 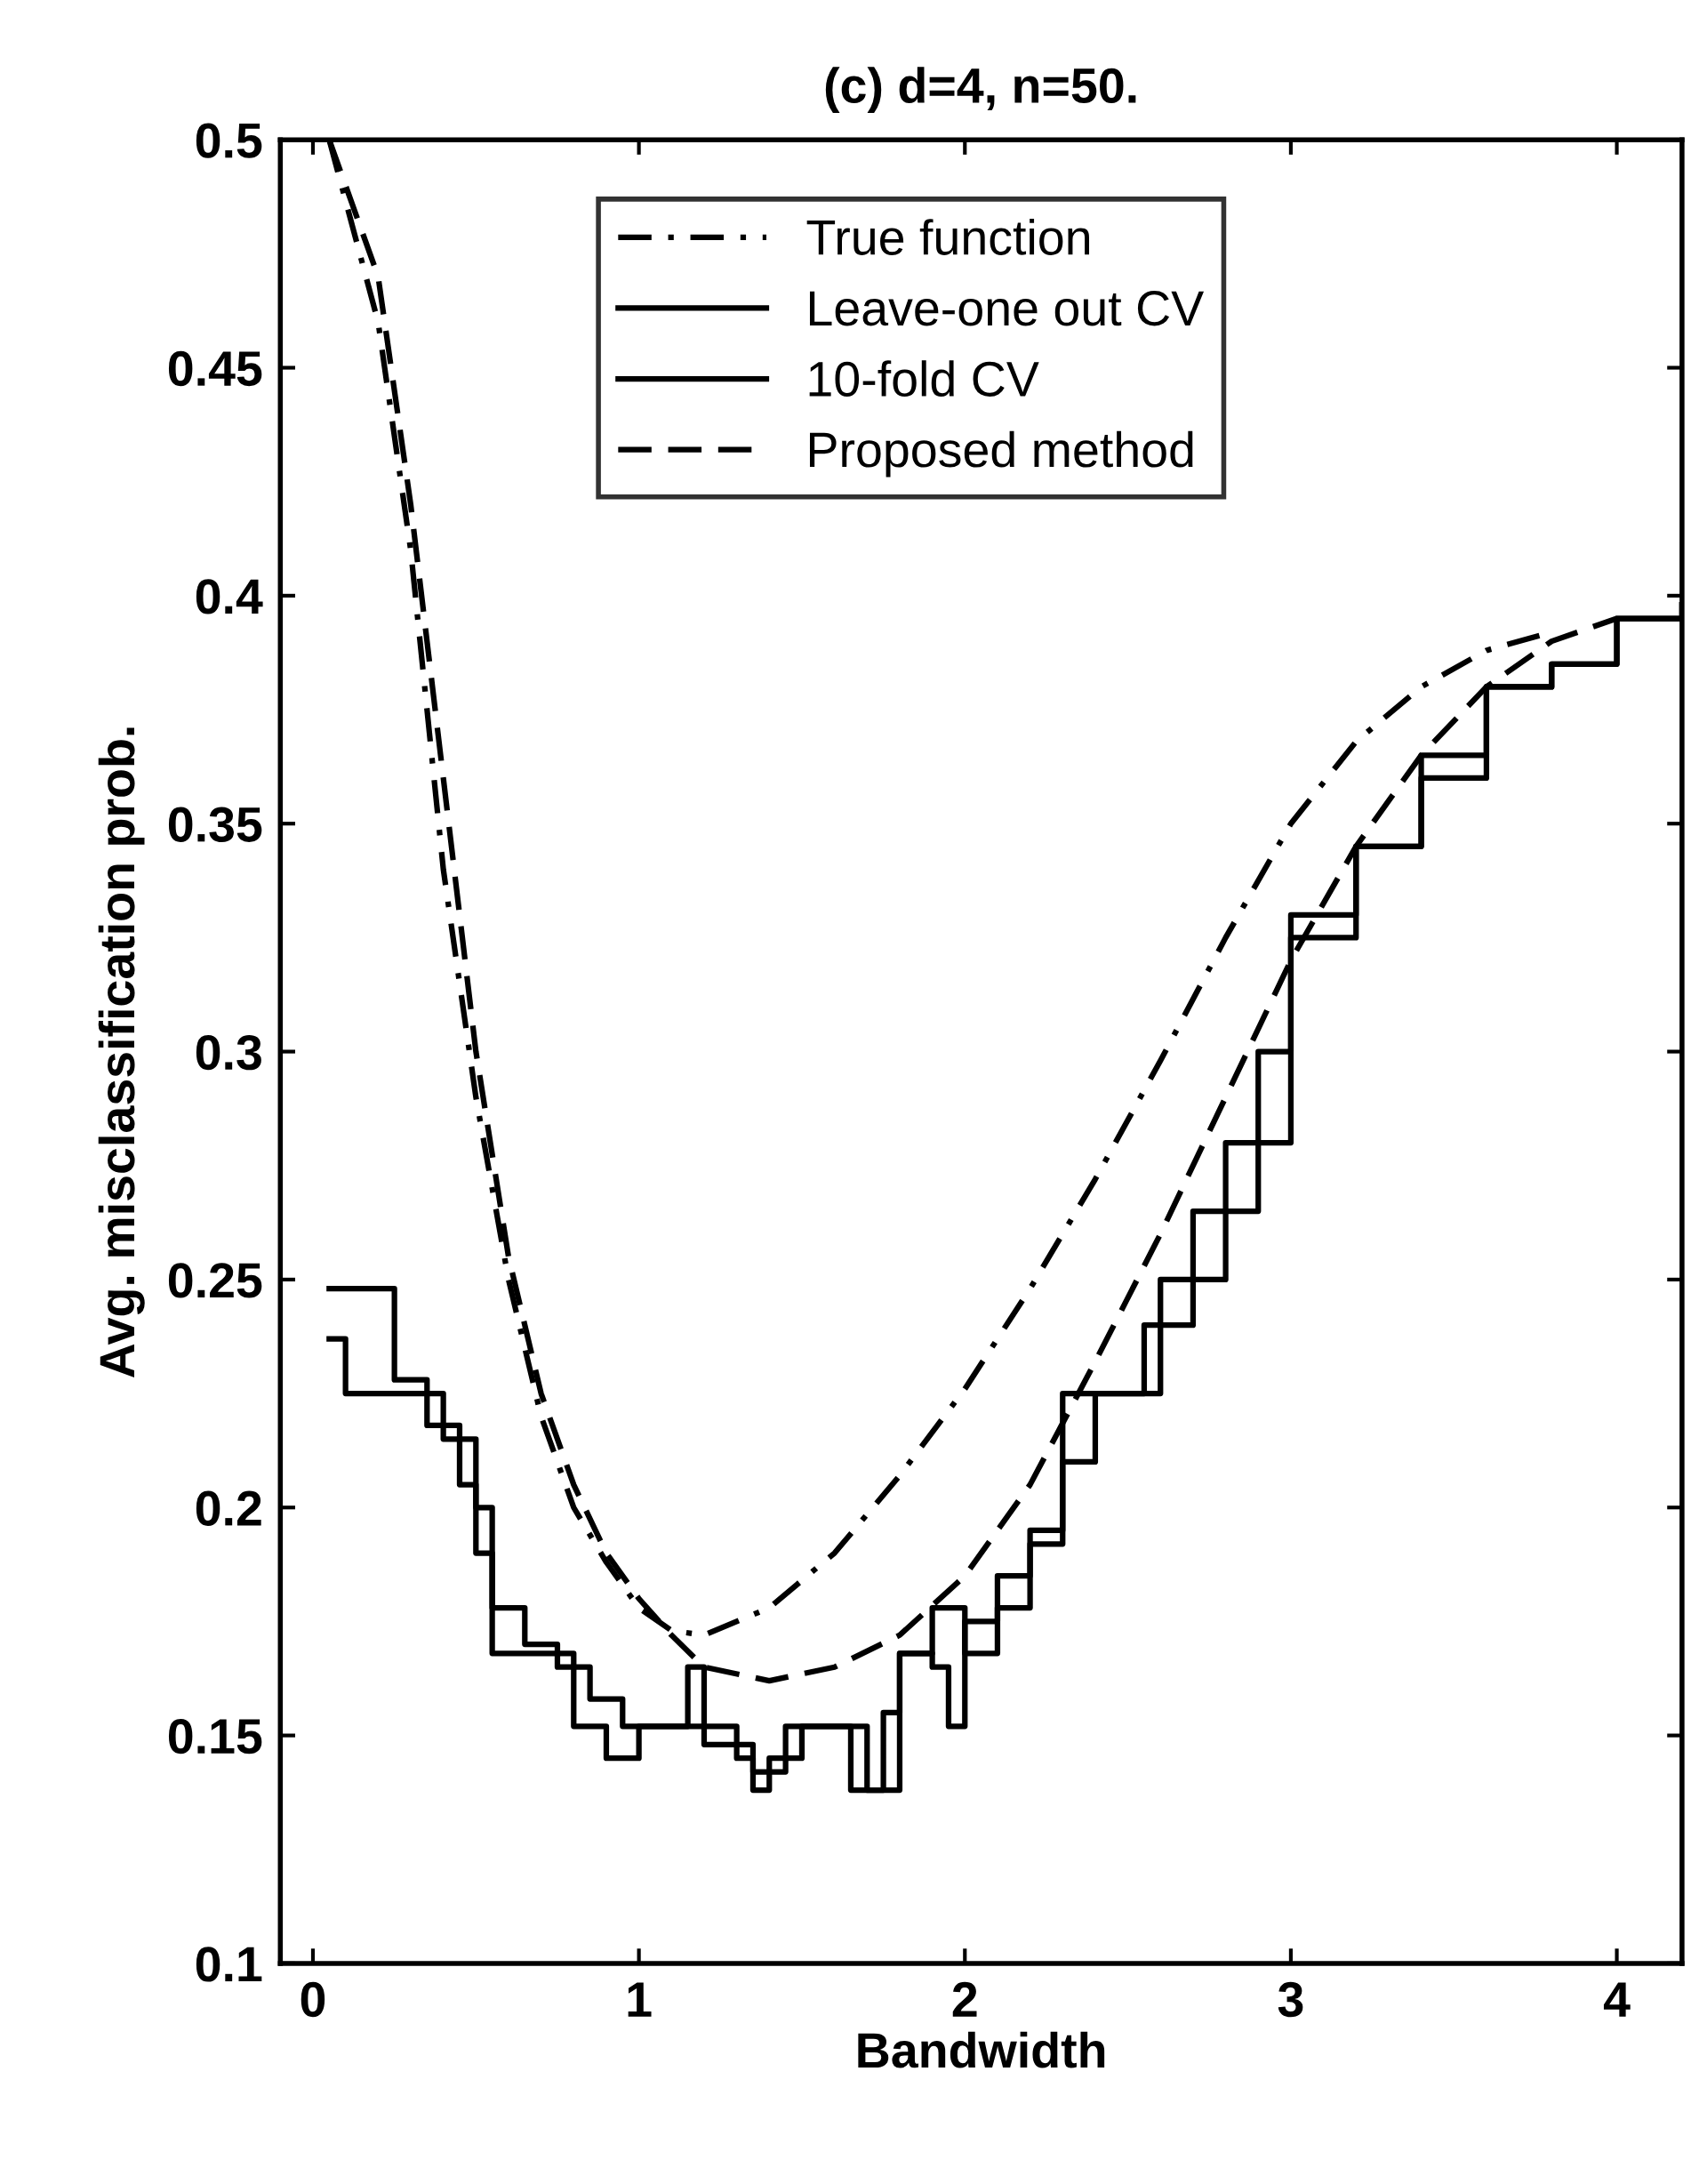 I want to click on legend-label: Leave-one out CV, so click(x=1007, y=308).